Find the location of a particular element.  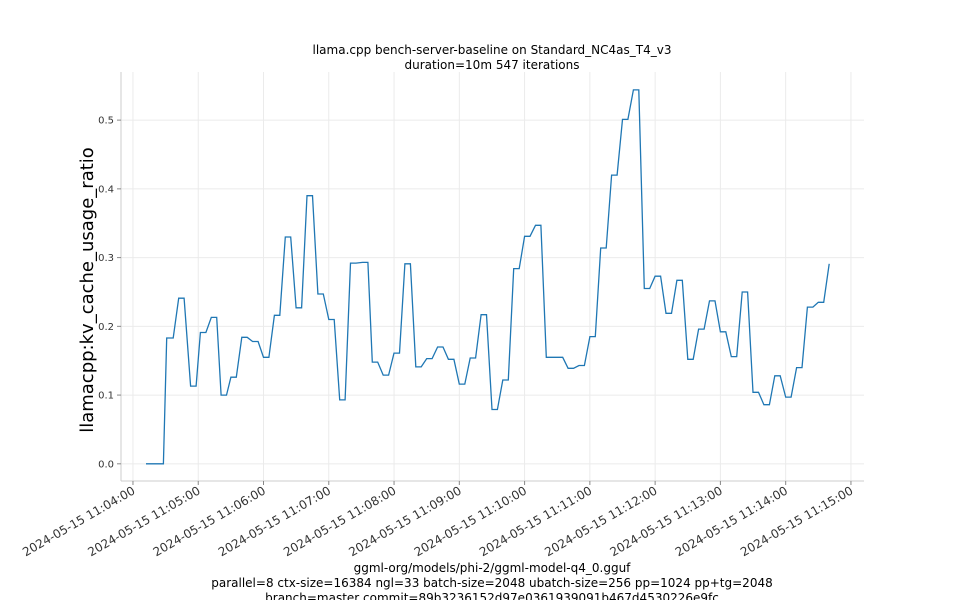

x-tick-label: 2024-05-15 11:13:00 is located at coordinates (666, 521).